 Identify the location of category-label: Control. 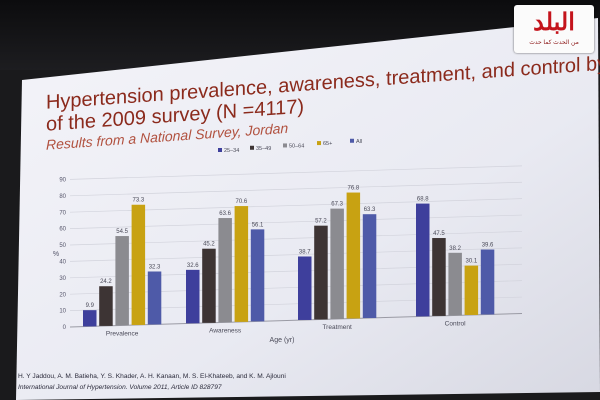
(456, 323).